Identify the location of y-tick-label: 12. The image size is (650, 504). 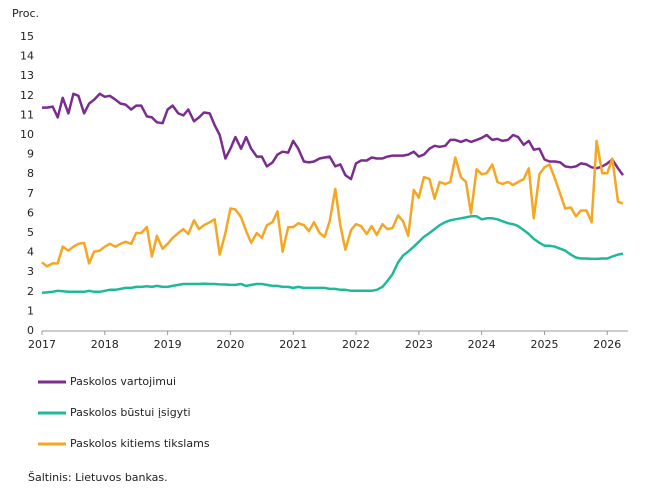
(27, 95).